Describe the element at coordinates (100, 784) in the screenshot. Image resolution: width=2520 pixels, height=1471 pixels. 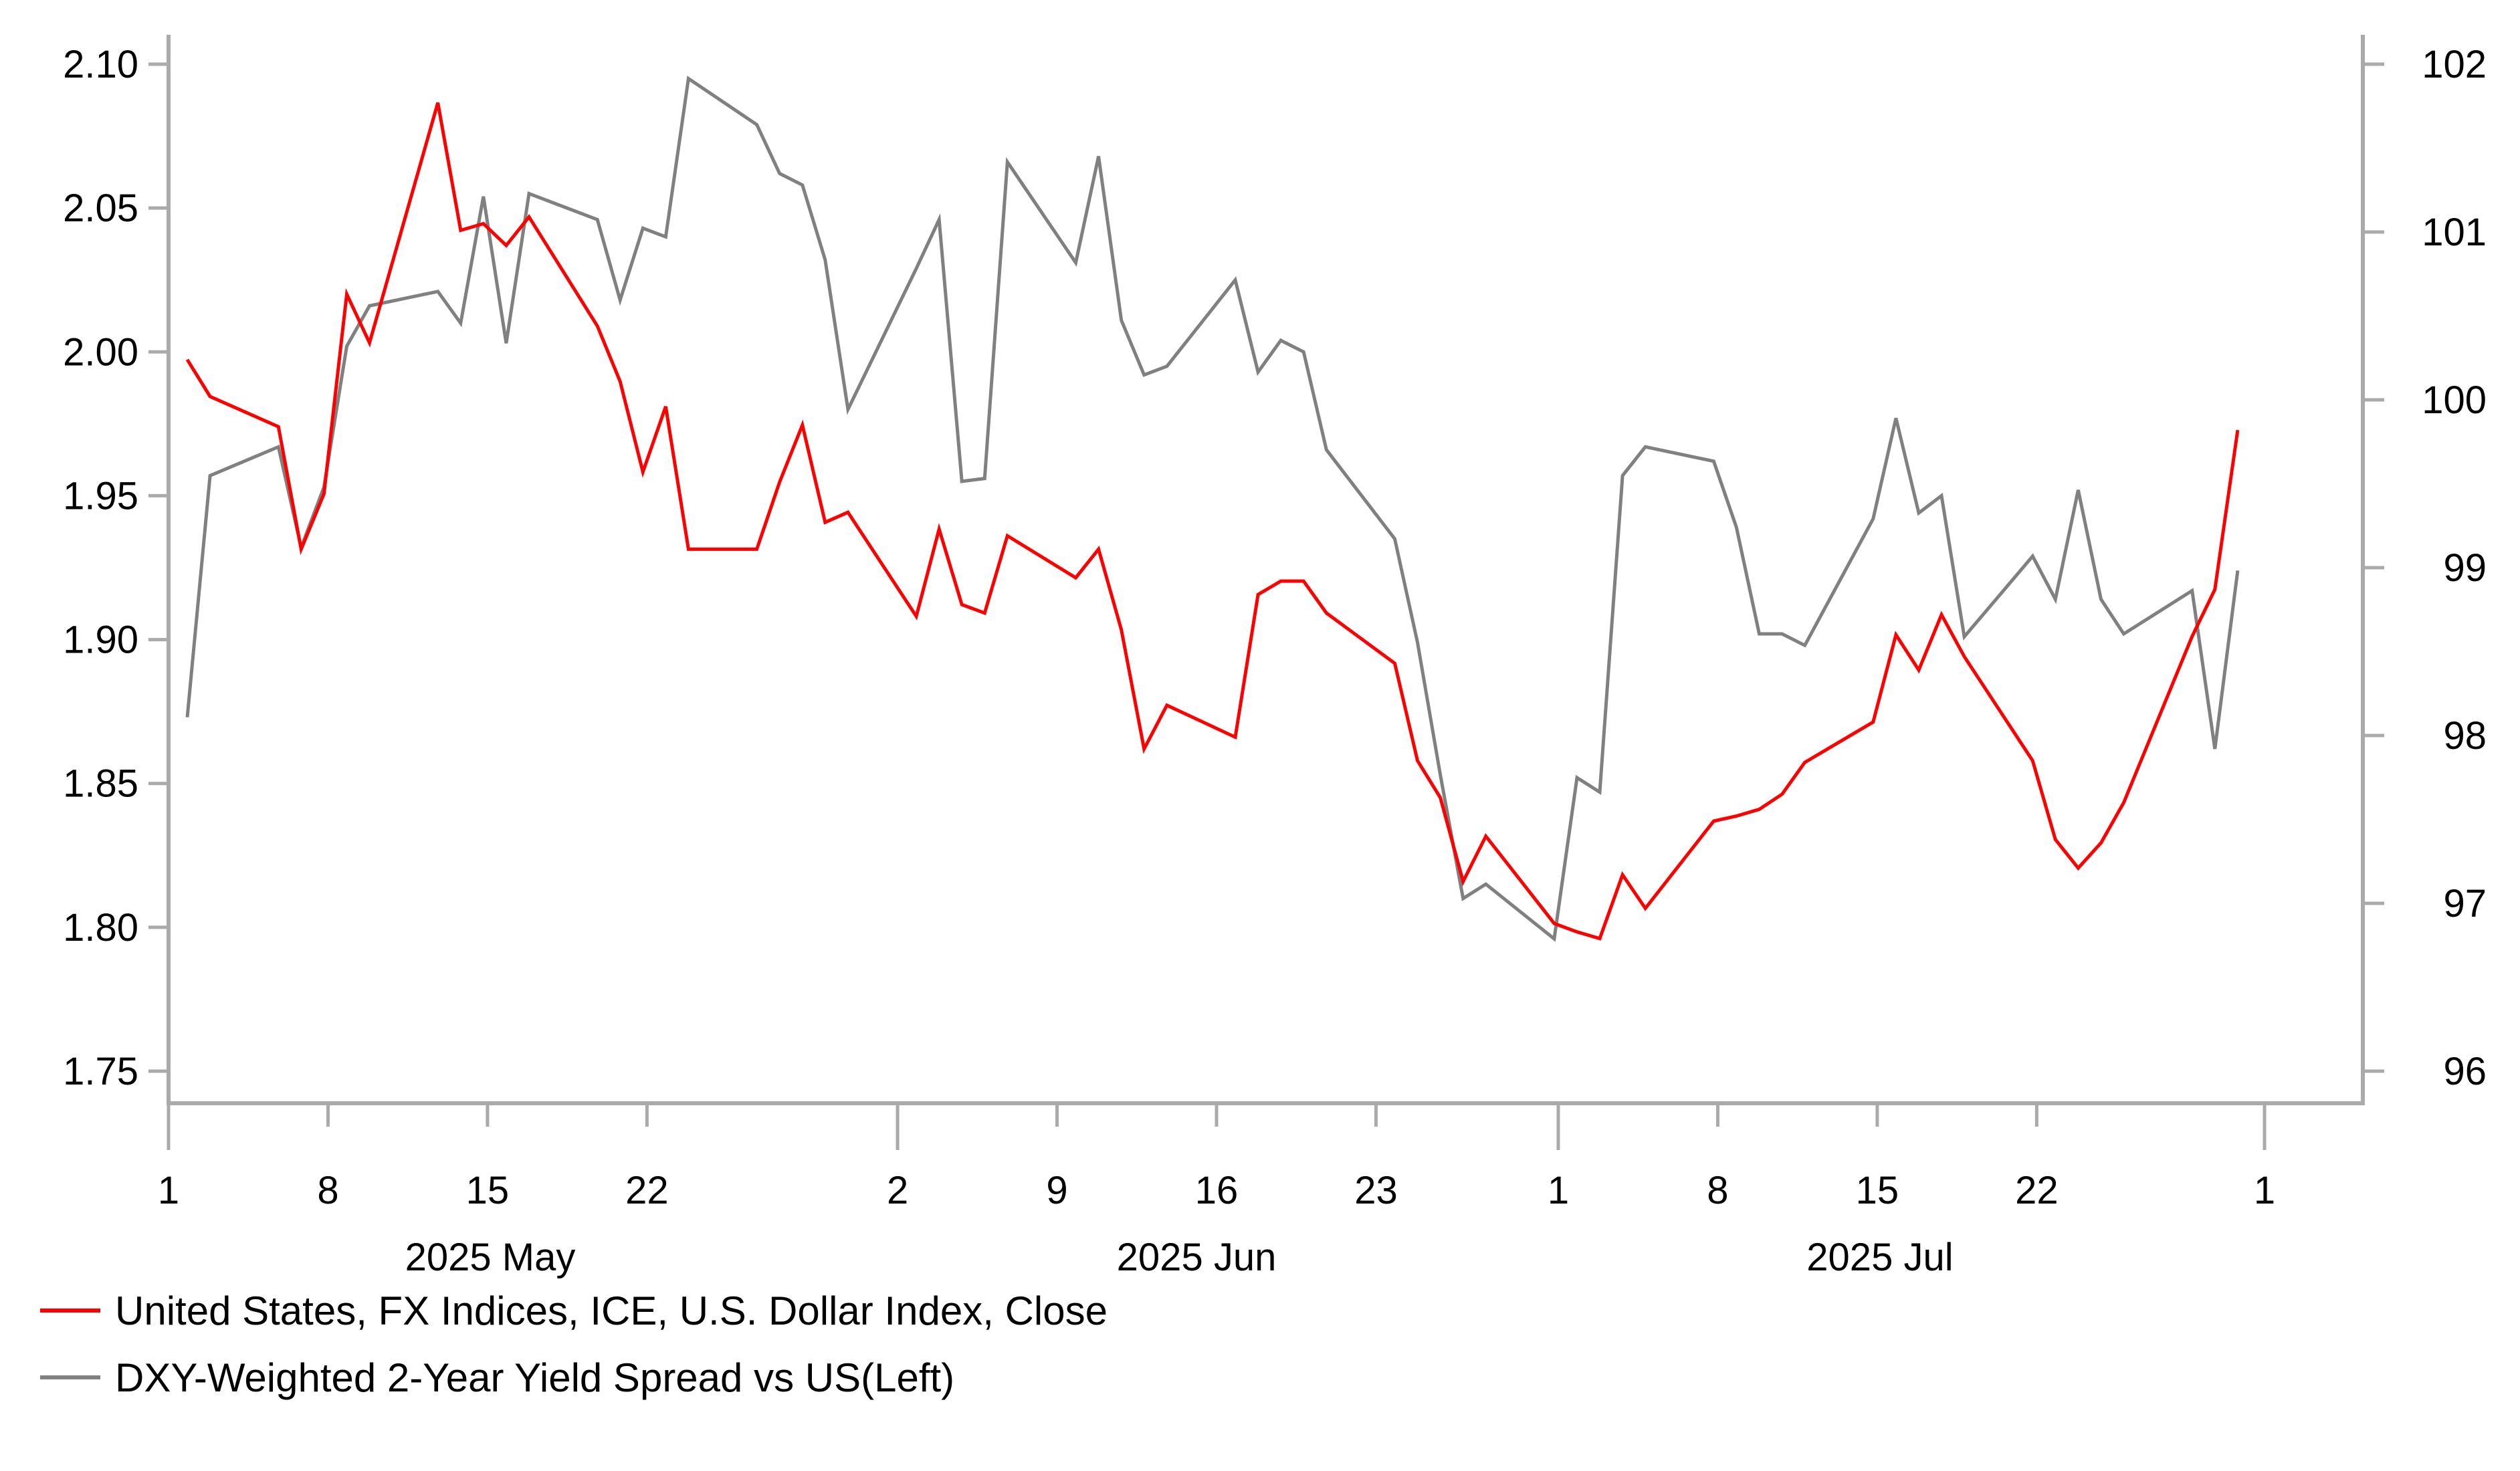
I see `left-tick-label: 1.85` at that location.